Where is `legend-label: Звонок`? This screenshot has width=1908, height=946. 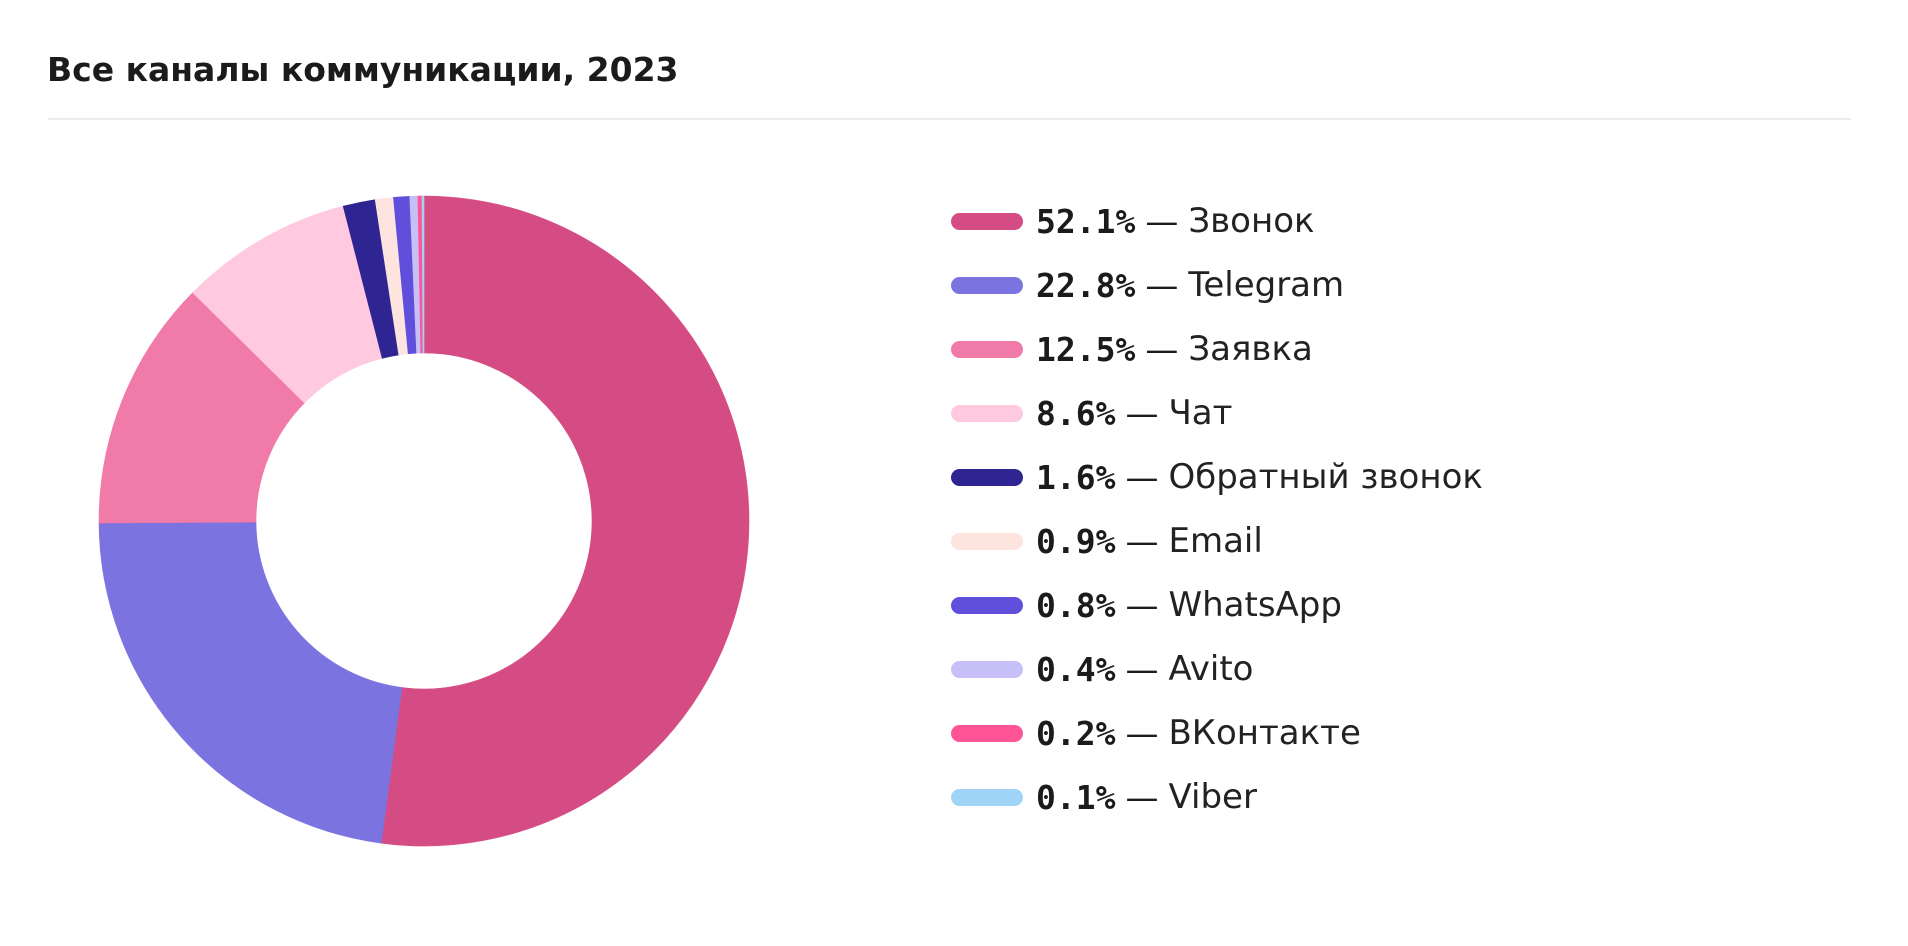 legend-label: Звонок is located at coordinates (1251, 221).